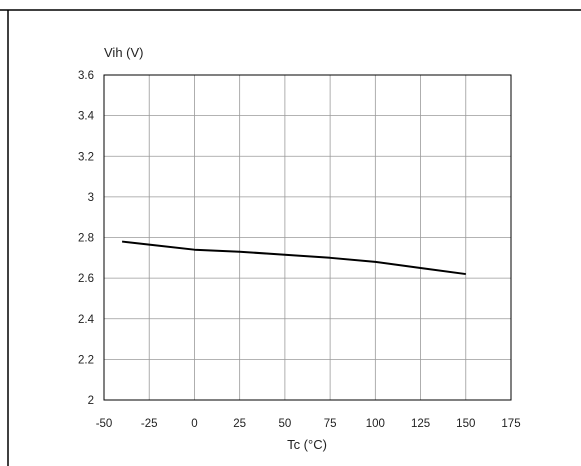 The width and height of the screenshot is (581, 466). I want to click on y-axis-label: Vih (V), so click(124, 52).